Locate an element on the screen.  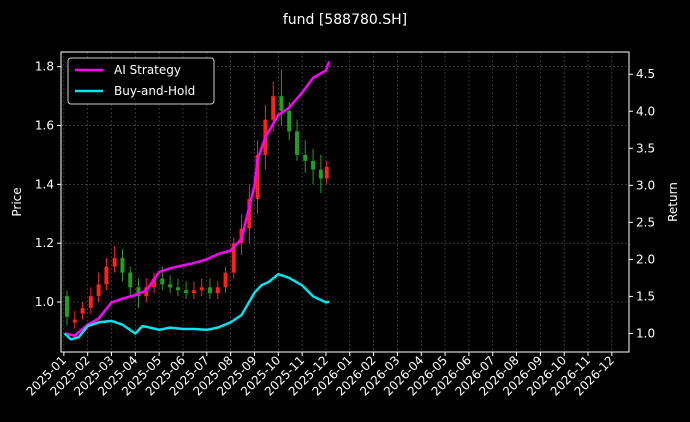
y-tick-label-left: 1.0 is located at coordinates (44, 302).